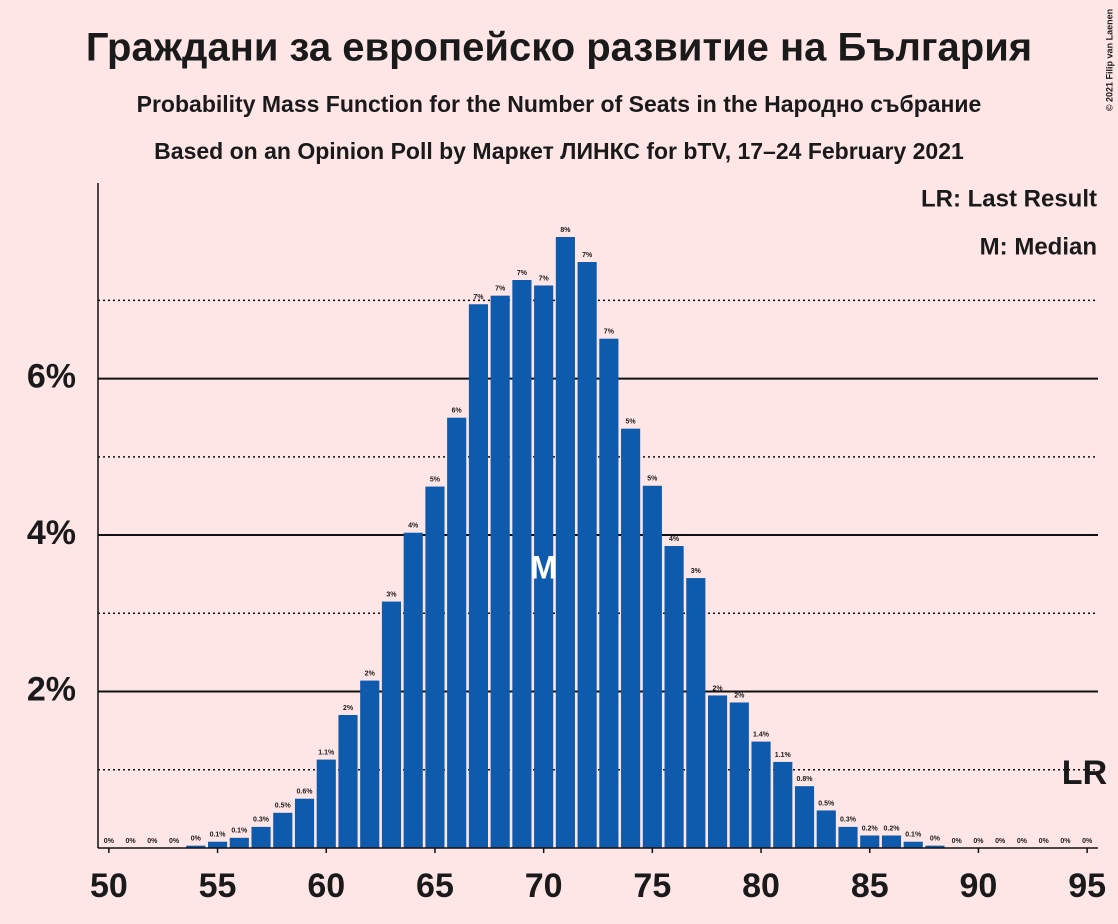 This screenshot has height=924, width=1118. What do you see at coordinates (1009, 198) in the screenshot?
I see `legend-entry: LR: Last Result` at bounding box center [1009, 198].